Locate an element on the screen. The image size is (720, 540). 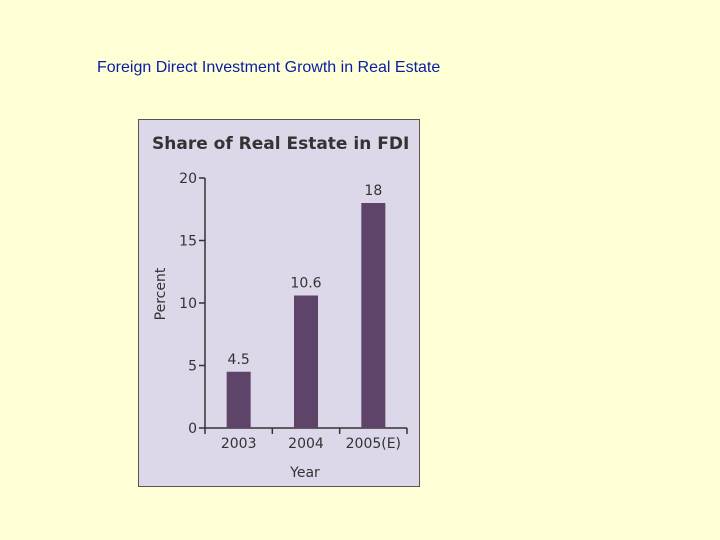
data-label: 4.5 is located at coordinates (239, 360).